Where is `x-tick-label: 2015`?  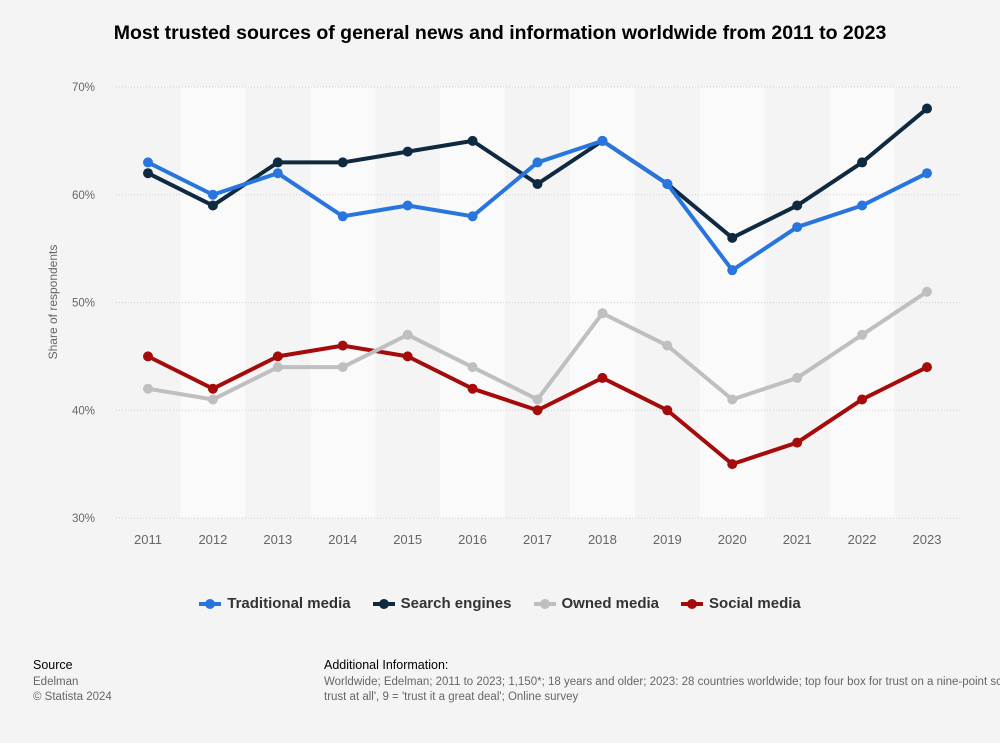
x-tick-label: 2015 is located at coordinates (407, 539).